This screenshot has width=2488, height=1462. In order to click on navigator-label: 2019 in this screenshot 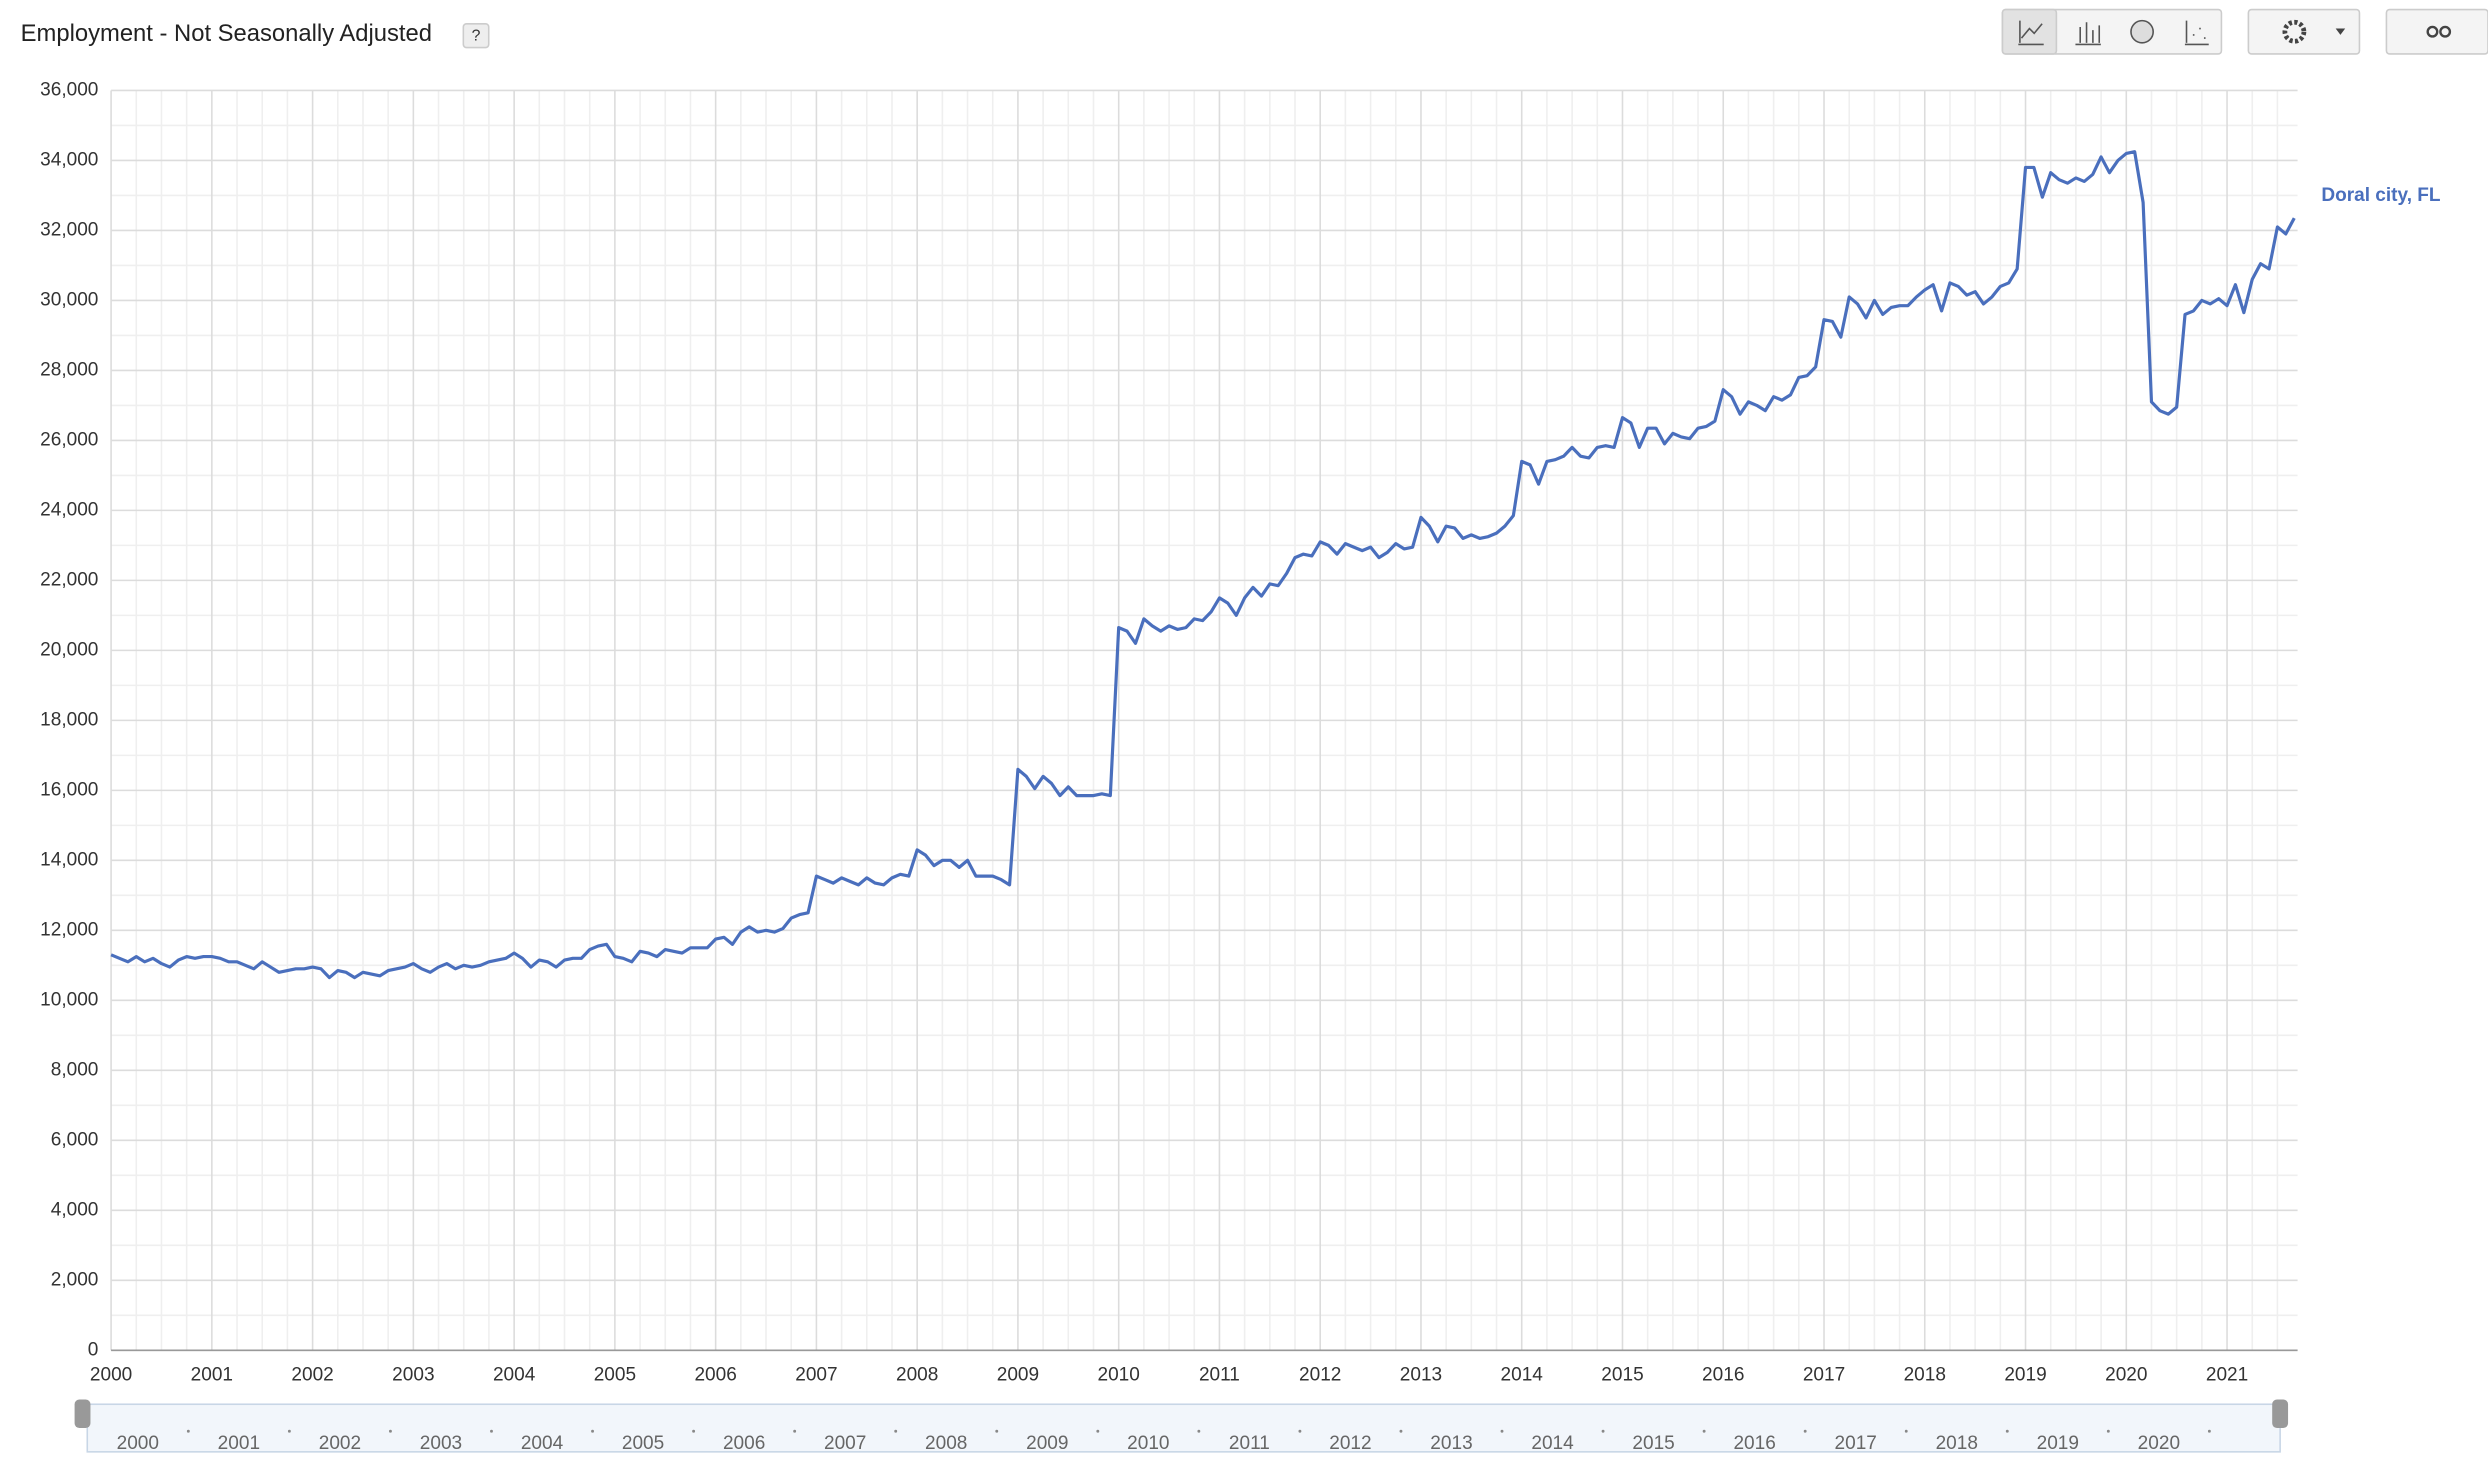, I will do `click(2058, 1443)`.